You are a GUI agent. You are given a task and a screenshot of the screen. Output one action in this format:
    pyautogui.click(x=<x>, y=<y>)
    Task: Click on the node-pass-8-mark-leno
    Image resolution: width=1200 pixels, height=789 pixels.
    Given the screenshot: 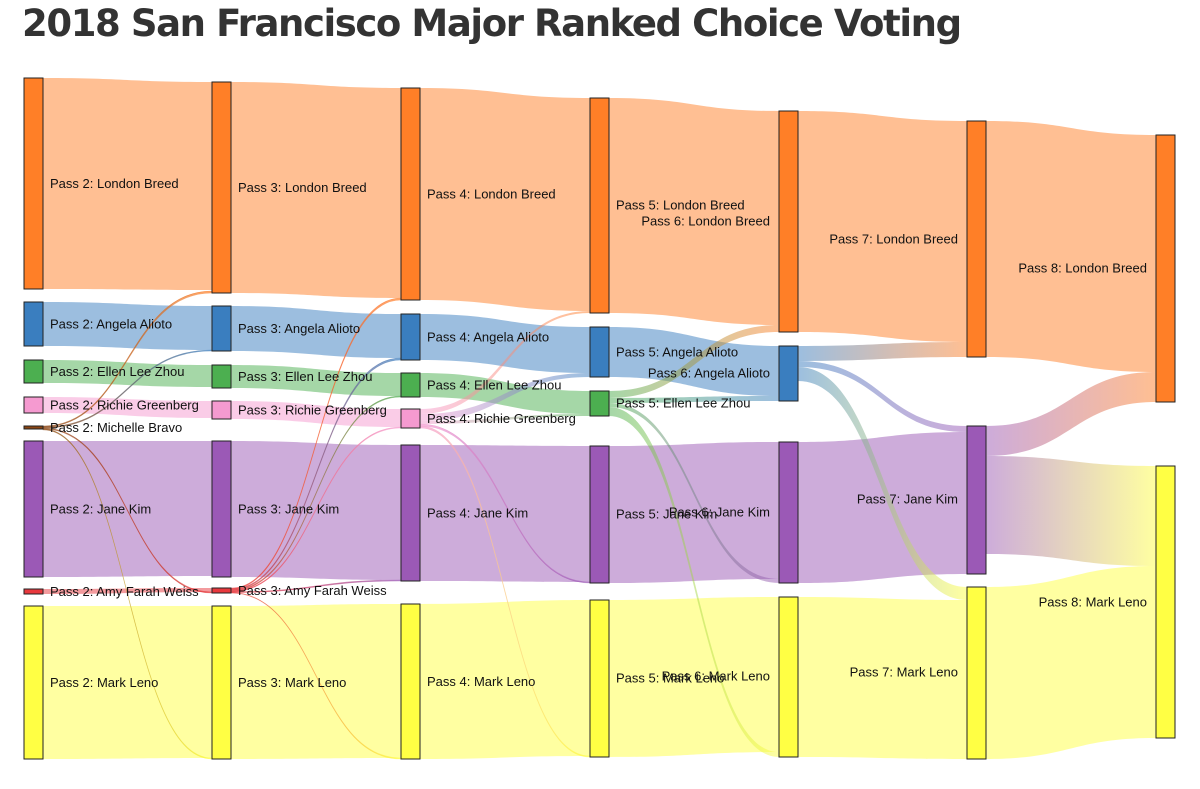 What is the action you would take?
    pyautogui.click(x=1165, y=602)
    